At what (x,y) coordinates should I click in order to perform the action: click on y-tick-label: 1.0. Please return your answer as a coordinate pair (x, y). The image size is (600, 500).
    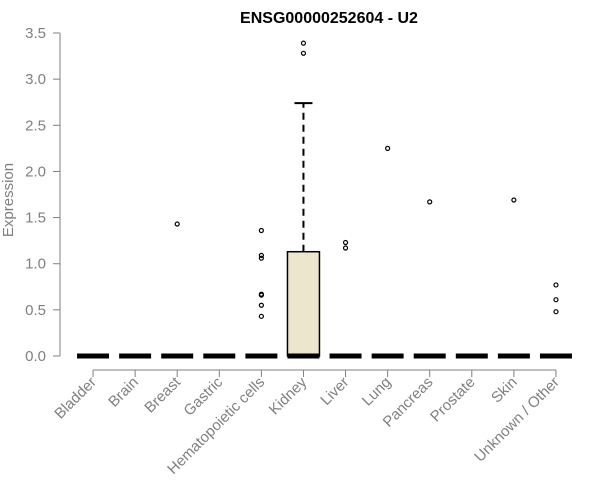
    Looking at the image, I should click on (35, 264).